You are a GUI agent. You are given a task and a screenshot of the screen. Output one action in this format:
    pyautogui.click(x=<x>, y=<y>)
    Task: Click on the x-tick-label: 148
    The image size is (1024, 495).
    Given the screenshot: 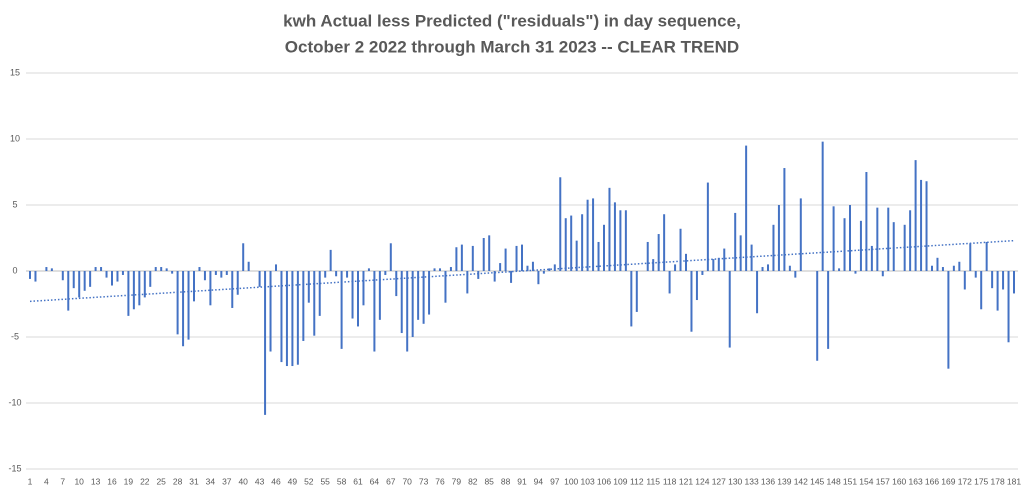 What is the action you would take?
    pyautogui.click(x=834, y=481)
    